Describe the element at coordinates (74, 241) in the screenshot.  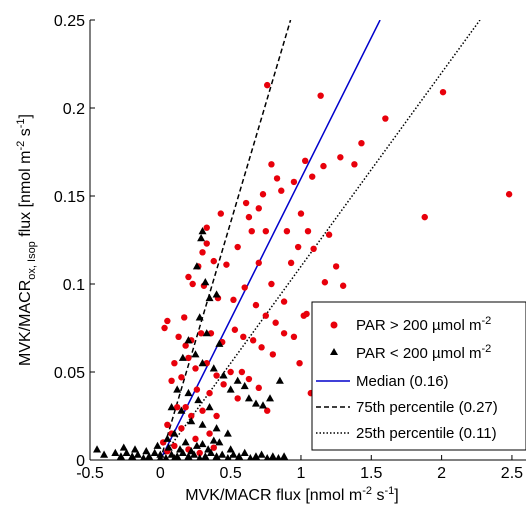
I see `y-ticks: 0 0.05 0.1 0.15 0.2 0.25` at that location.